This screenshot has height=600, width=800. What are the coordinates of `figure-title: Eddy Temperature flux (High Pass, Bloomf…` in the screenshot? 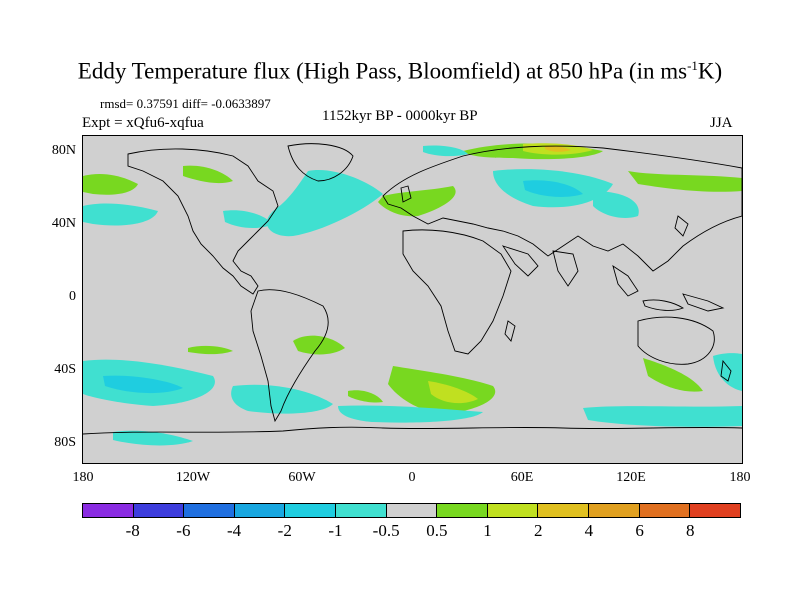 It's located at (400, 71).